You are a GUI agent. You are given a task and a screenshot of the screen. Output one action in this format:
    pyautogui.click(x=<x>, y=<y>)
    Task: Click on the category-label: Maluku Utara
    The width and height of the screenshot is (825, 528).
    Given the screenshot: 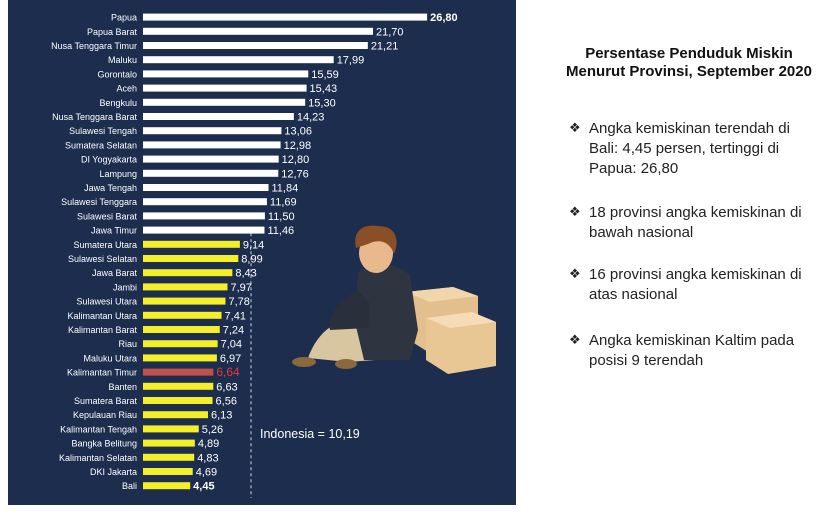 What is the action you would take?
    pyautogui.click(x=110, y=358)
    